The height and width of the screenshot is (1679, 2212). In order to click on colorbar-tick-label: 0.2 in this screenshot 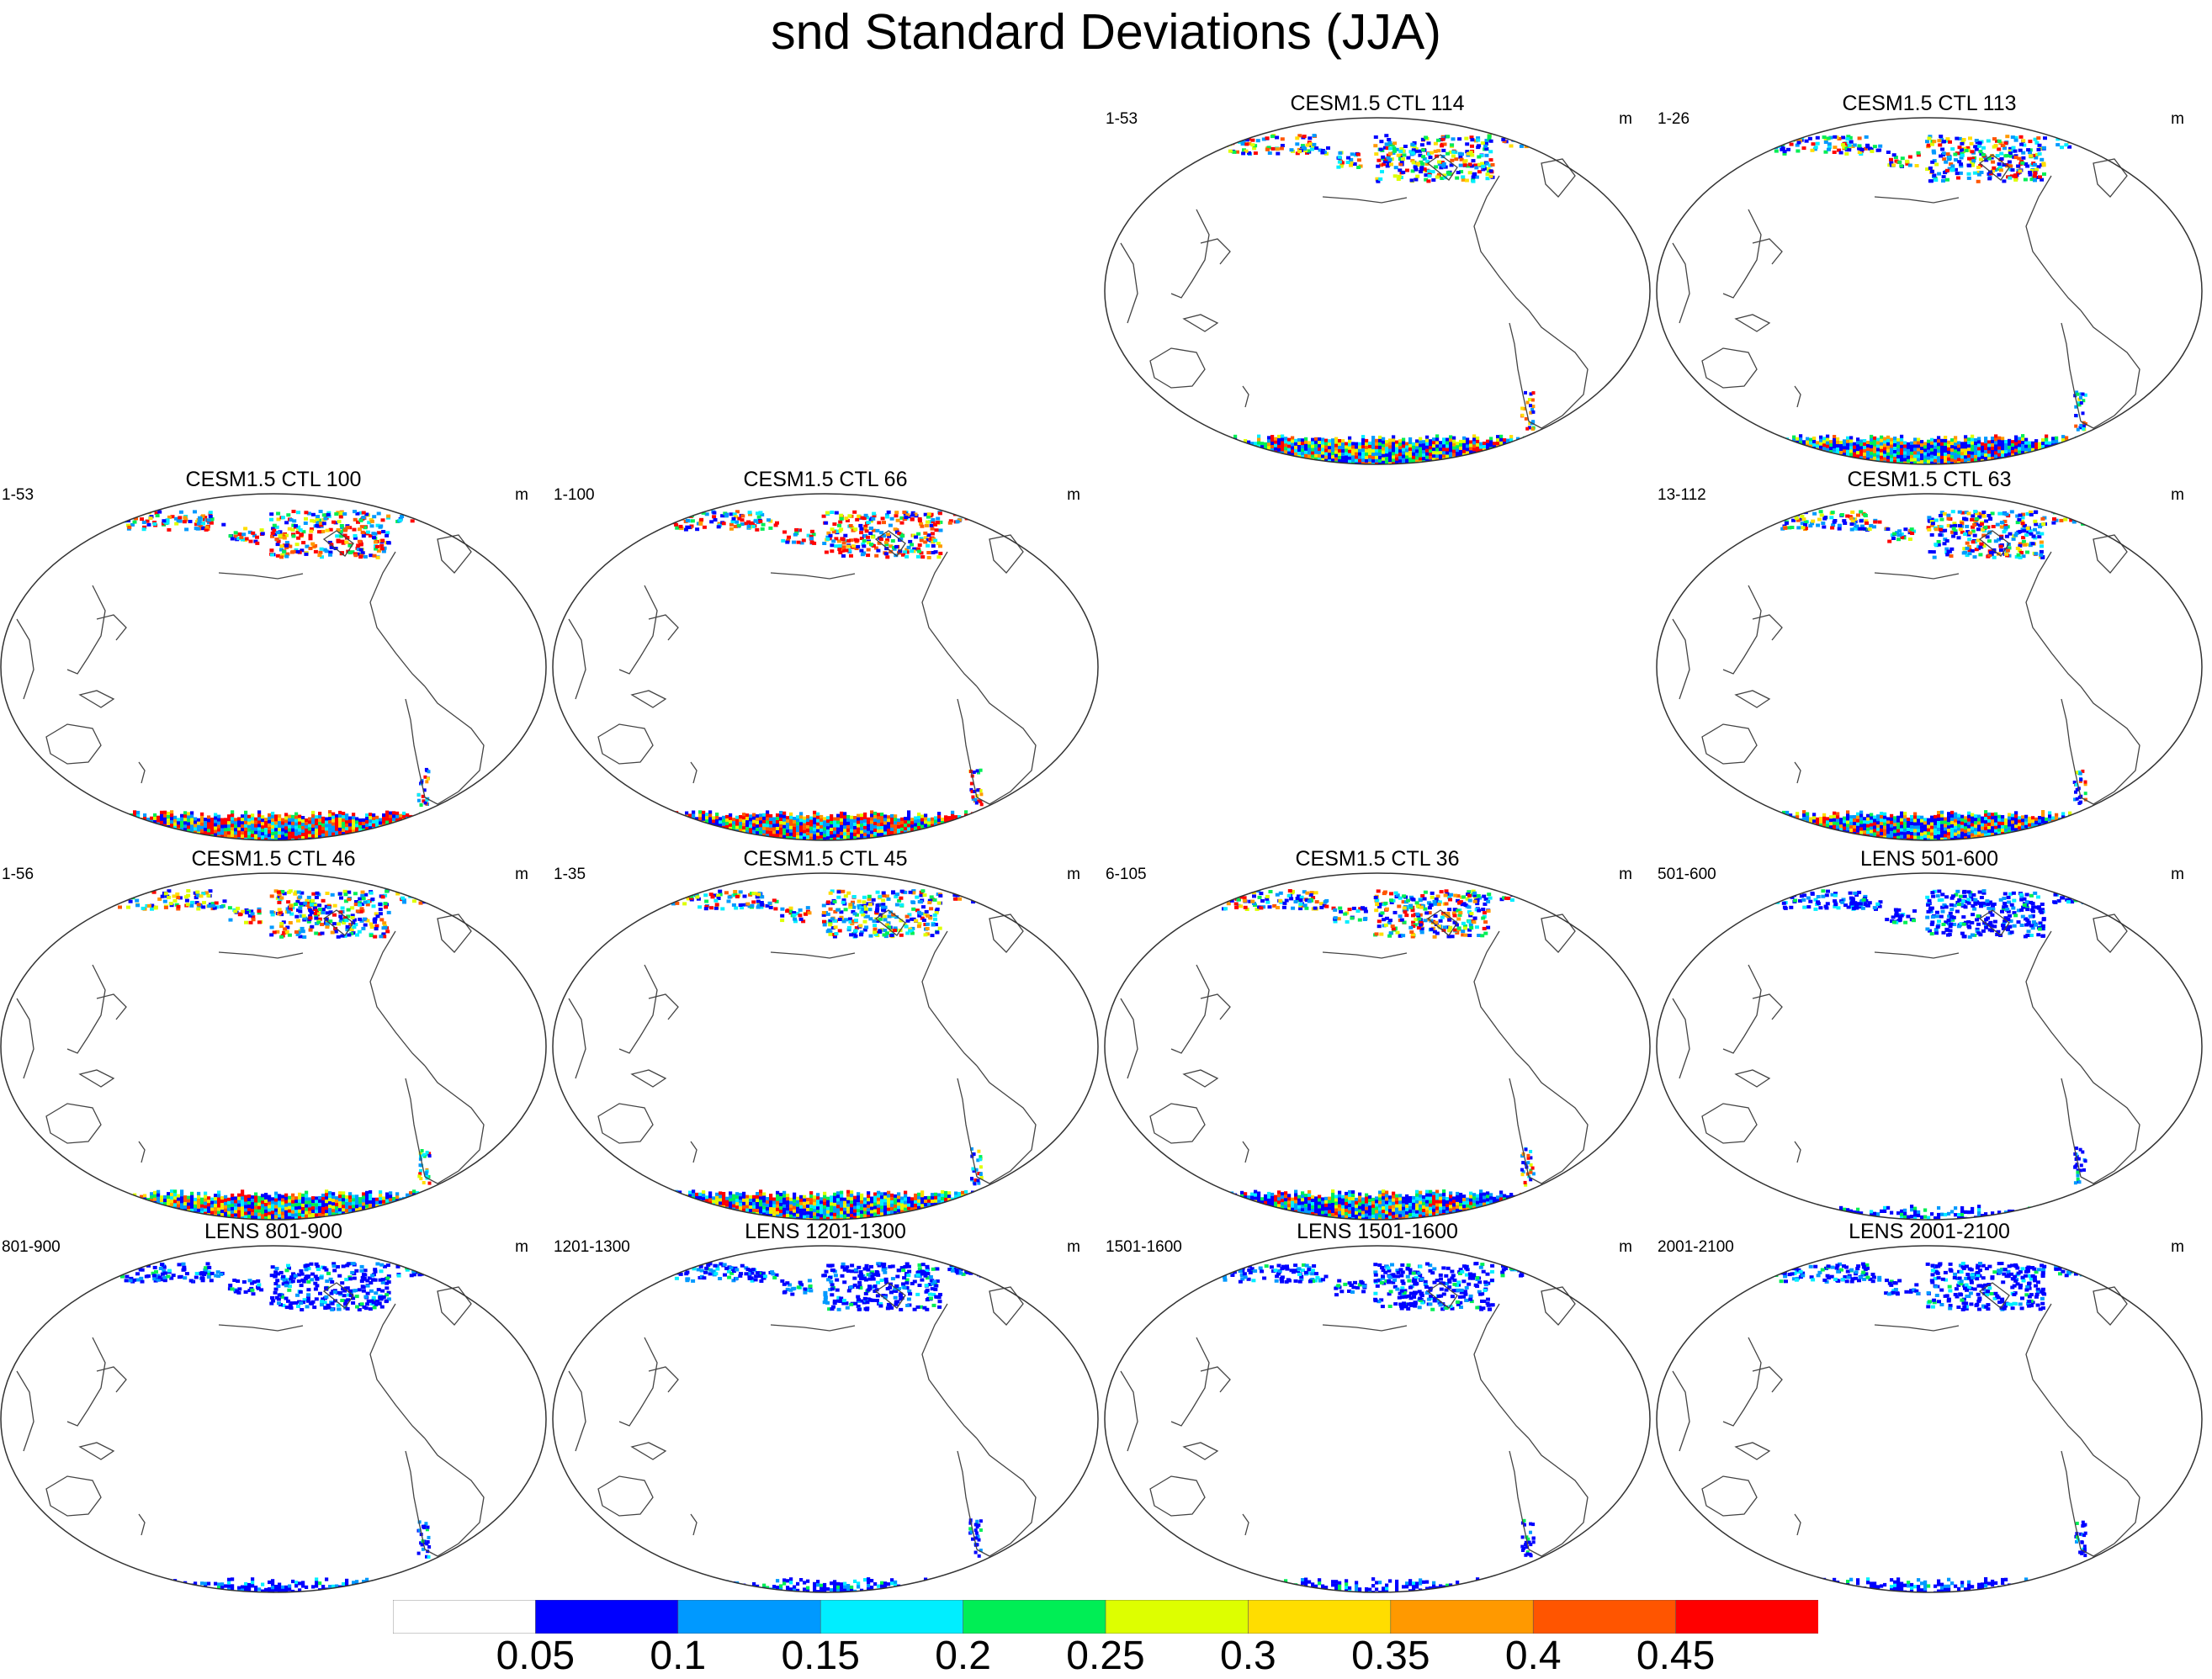, I will do `click(963, 1656)`.